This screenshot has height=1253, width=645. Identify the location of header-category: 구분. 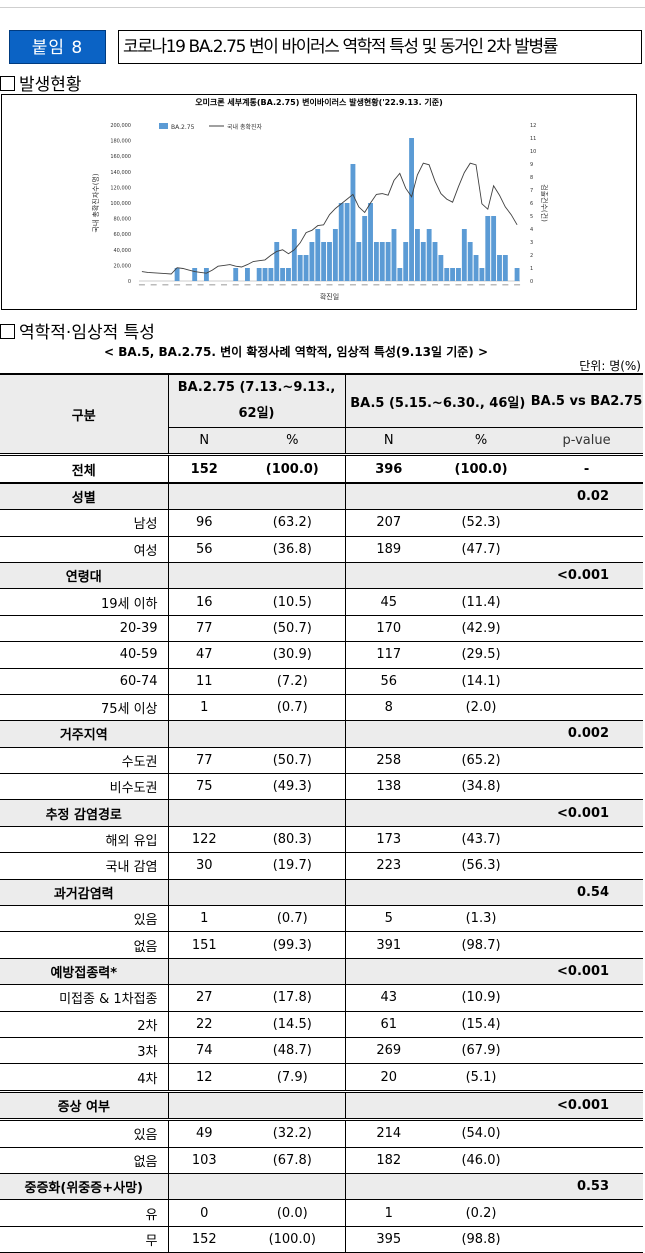
(84, 414).